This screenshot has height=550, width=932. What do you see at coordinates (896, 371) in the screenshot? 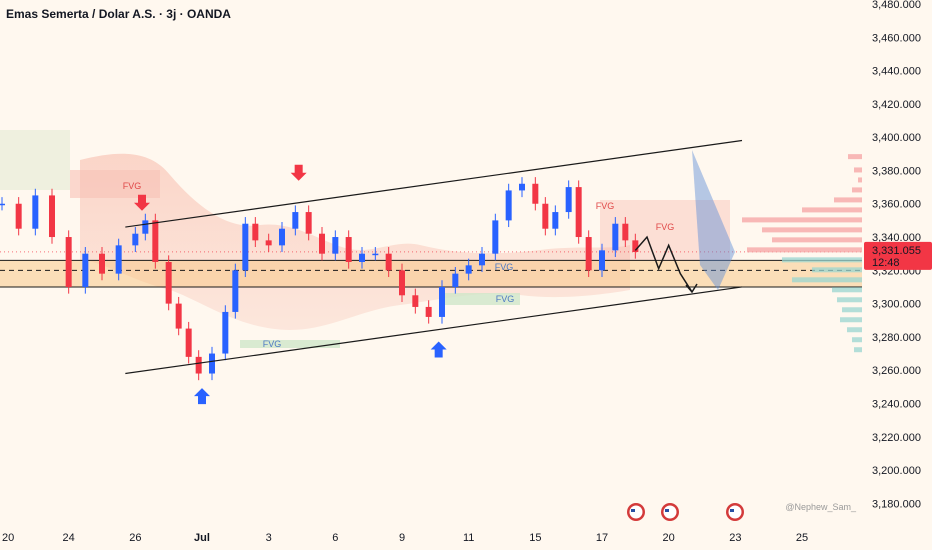
I see `price-tick-label: 3,260.000` at bounding box center [896, 371].